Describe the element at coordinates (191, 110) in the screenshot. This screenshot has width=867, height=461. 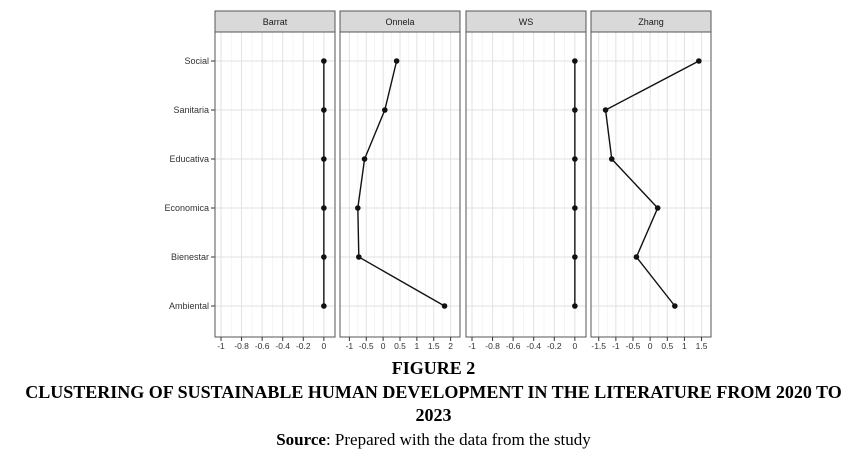
I see `y-tick-label: Sanitaria` at that location.